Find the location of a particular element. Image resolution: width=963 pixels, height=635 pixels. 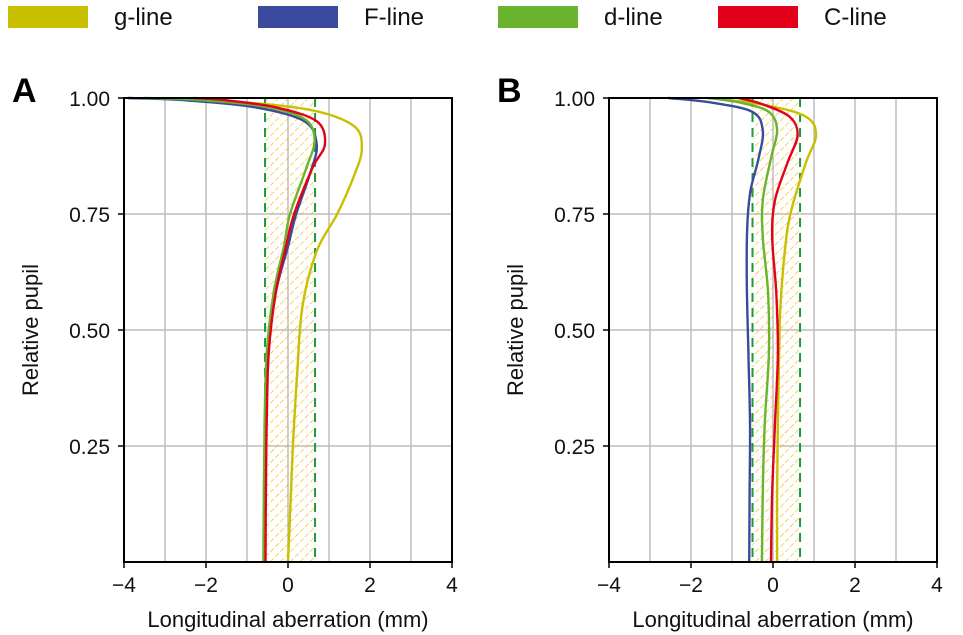

legend: g-line F-line d-line C-line is located at coordinates (447, 17).